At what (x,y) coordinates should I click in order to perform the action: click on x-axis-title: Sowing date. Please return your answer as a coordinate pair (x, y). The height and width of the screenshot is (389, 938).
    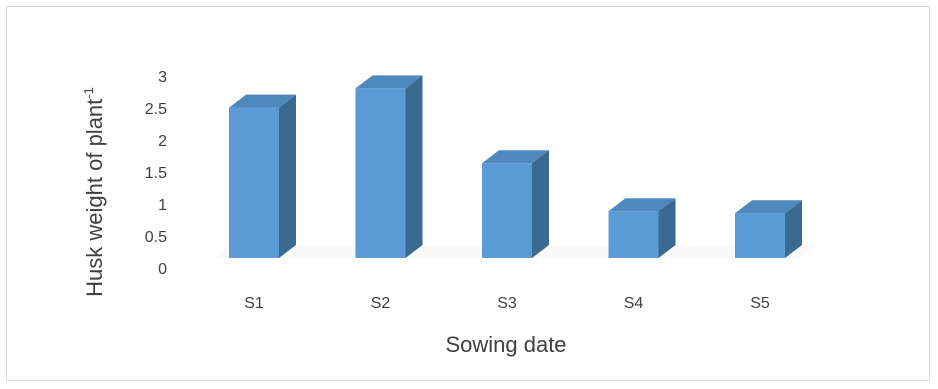
    Looking at the image, I should click on (505, 344).